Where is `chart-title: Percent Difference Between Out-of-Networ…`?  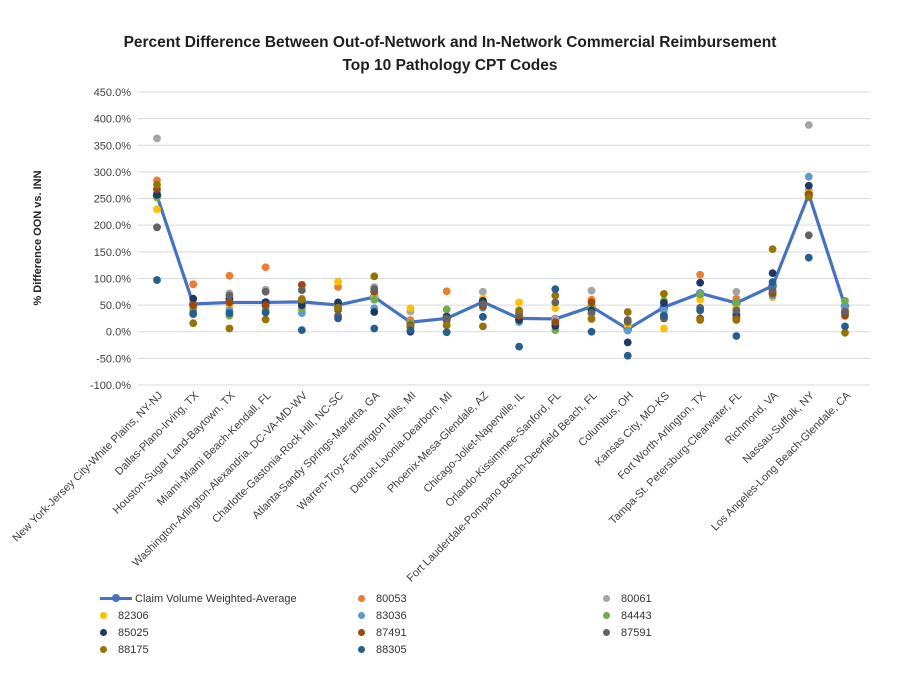 chart-title: Percent Difference Between Out-of-Networ… is located at coordinates (450, 54).